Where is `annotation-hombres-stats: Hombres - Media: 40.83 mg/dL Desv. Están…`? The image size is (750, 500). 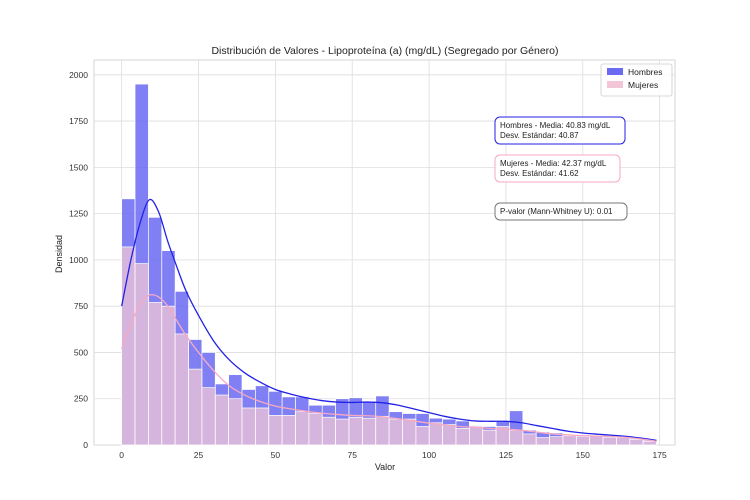
annotation-hombres-stats: Hombres - Media: 40.83 mg/dL Desv. Están… is located at coordinates (560, 130).